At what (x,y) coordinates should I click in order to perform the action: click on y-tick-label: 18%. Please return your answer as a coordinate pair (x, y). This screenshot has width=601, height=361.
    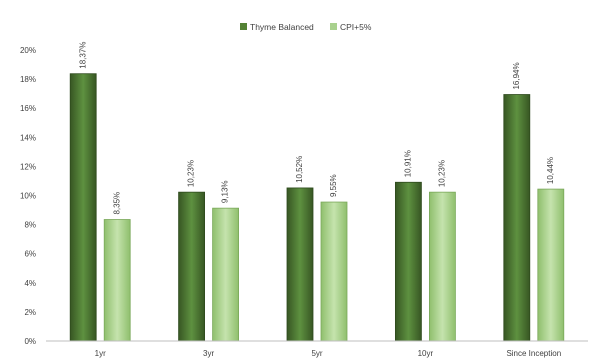
    Looking at the image, I should click on (28, 79).